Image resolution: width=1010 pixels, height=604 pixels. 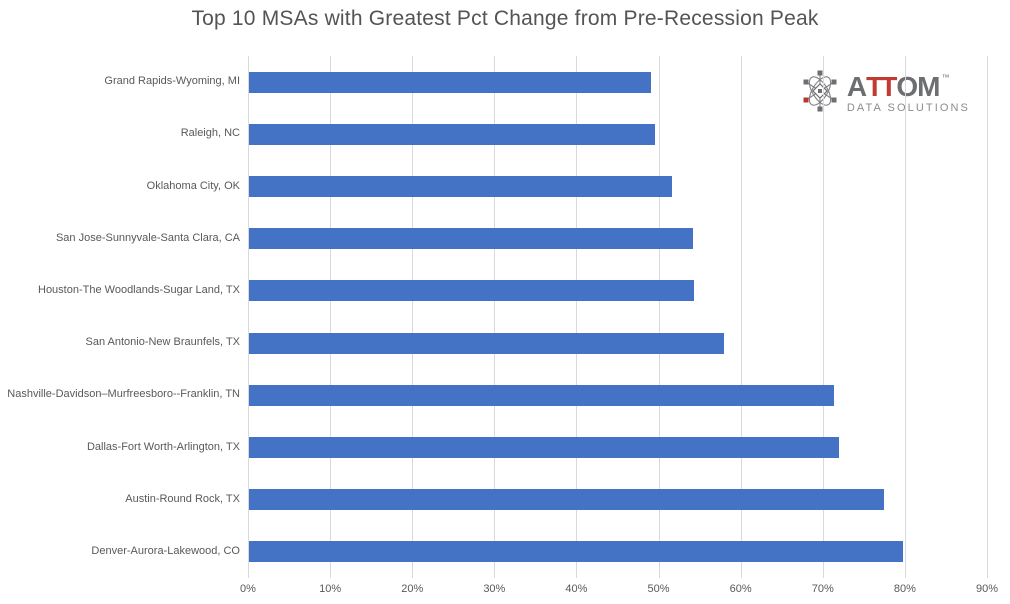 I want to click on attom-logo-text: A TT OM ™ DATA SOLUTIONS, so click(x=908, y=93).